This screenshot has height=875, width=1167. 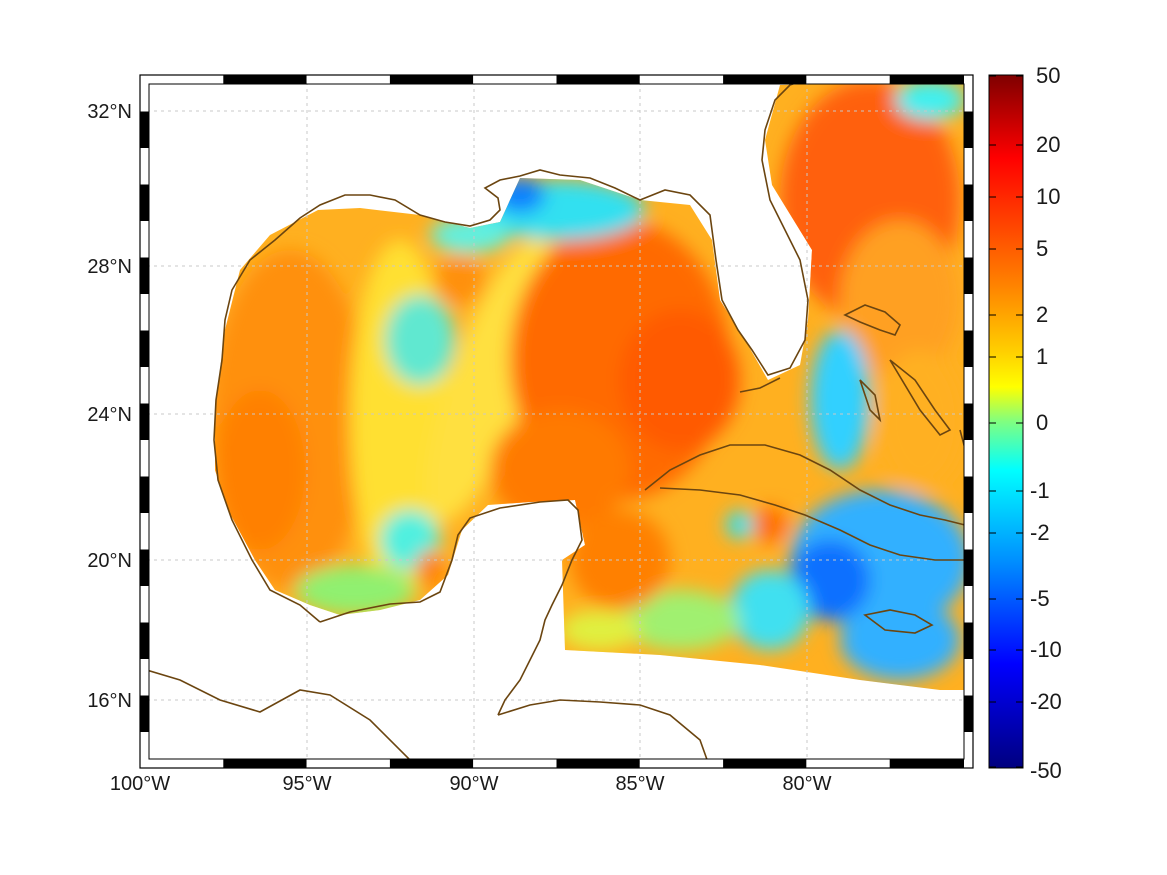 I want to click on lat-tick-labels: 32°N 28°N 24°N 20°N 16°N, so click(x=109, y=406).